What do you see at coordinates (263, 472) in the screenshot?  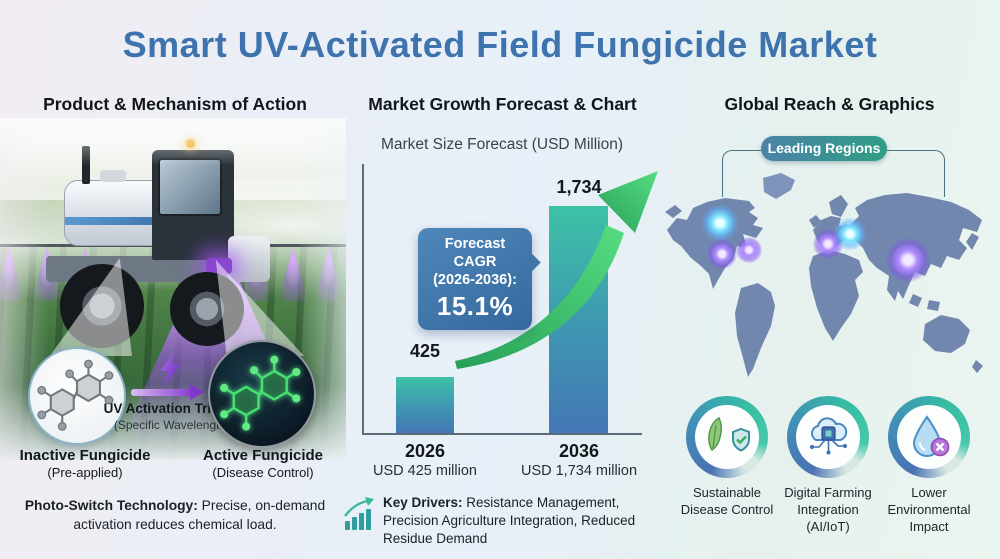 I see `active-label-sub: (Disease Control)` at bounding box center [263, 472].